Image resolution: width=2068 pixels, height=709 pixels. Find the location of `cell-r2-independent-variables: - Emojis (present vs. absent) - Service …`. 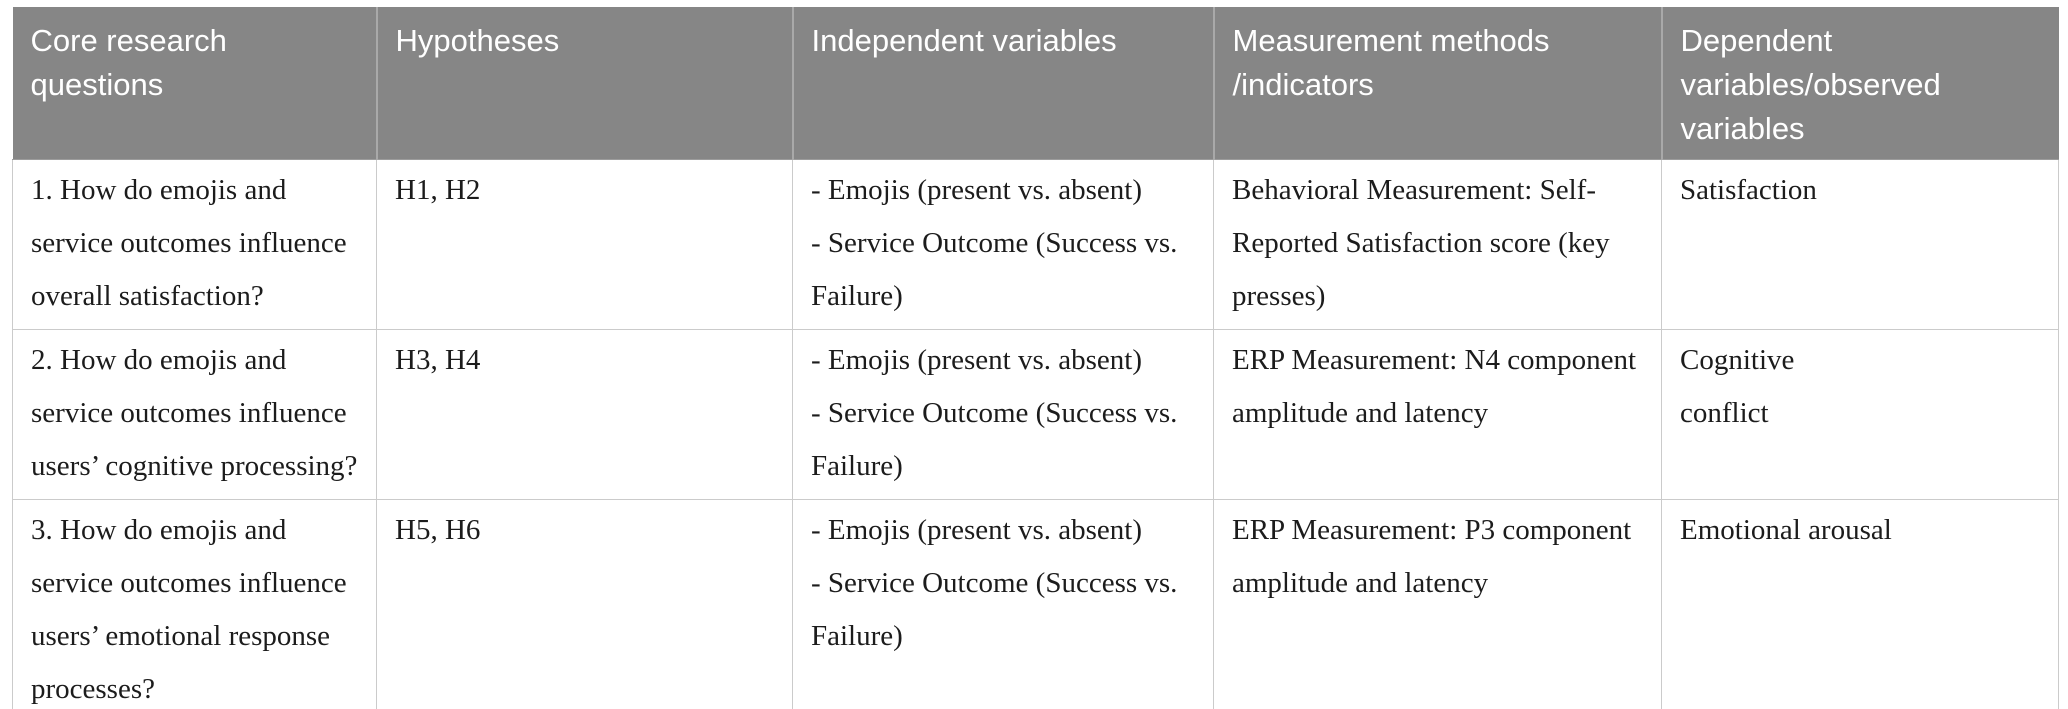

cell-r2-independent-variables: - Emojis (present vs. absent) - Service … is located at coordinates (1003, 414).